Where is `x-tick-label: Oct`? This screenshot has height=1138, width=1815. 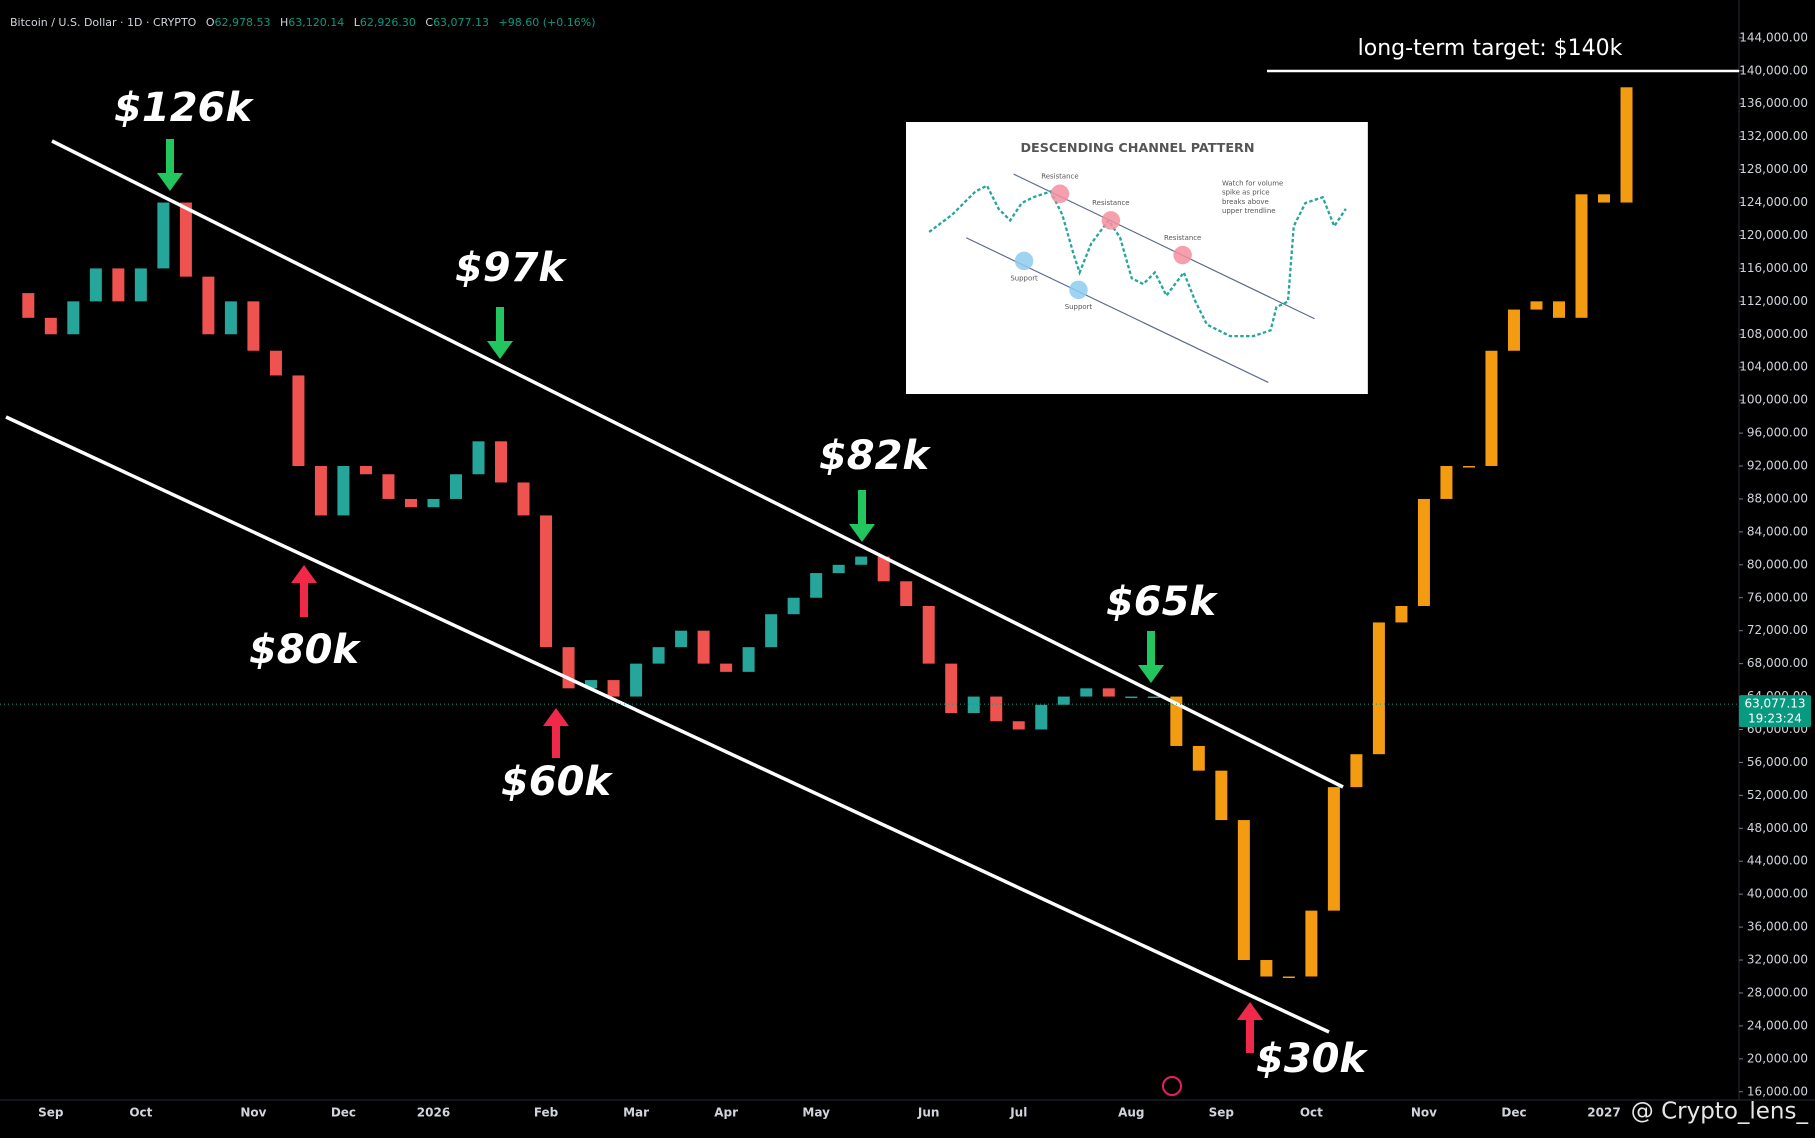
x-tick-label: Oct is located at coordinates (1311, 1113).